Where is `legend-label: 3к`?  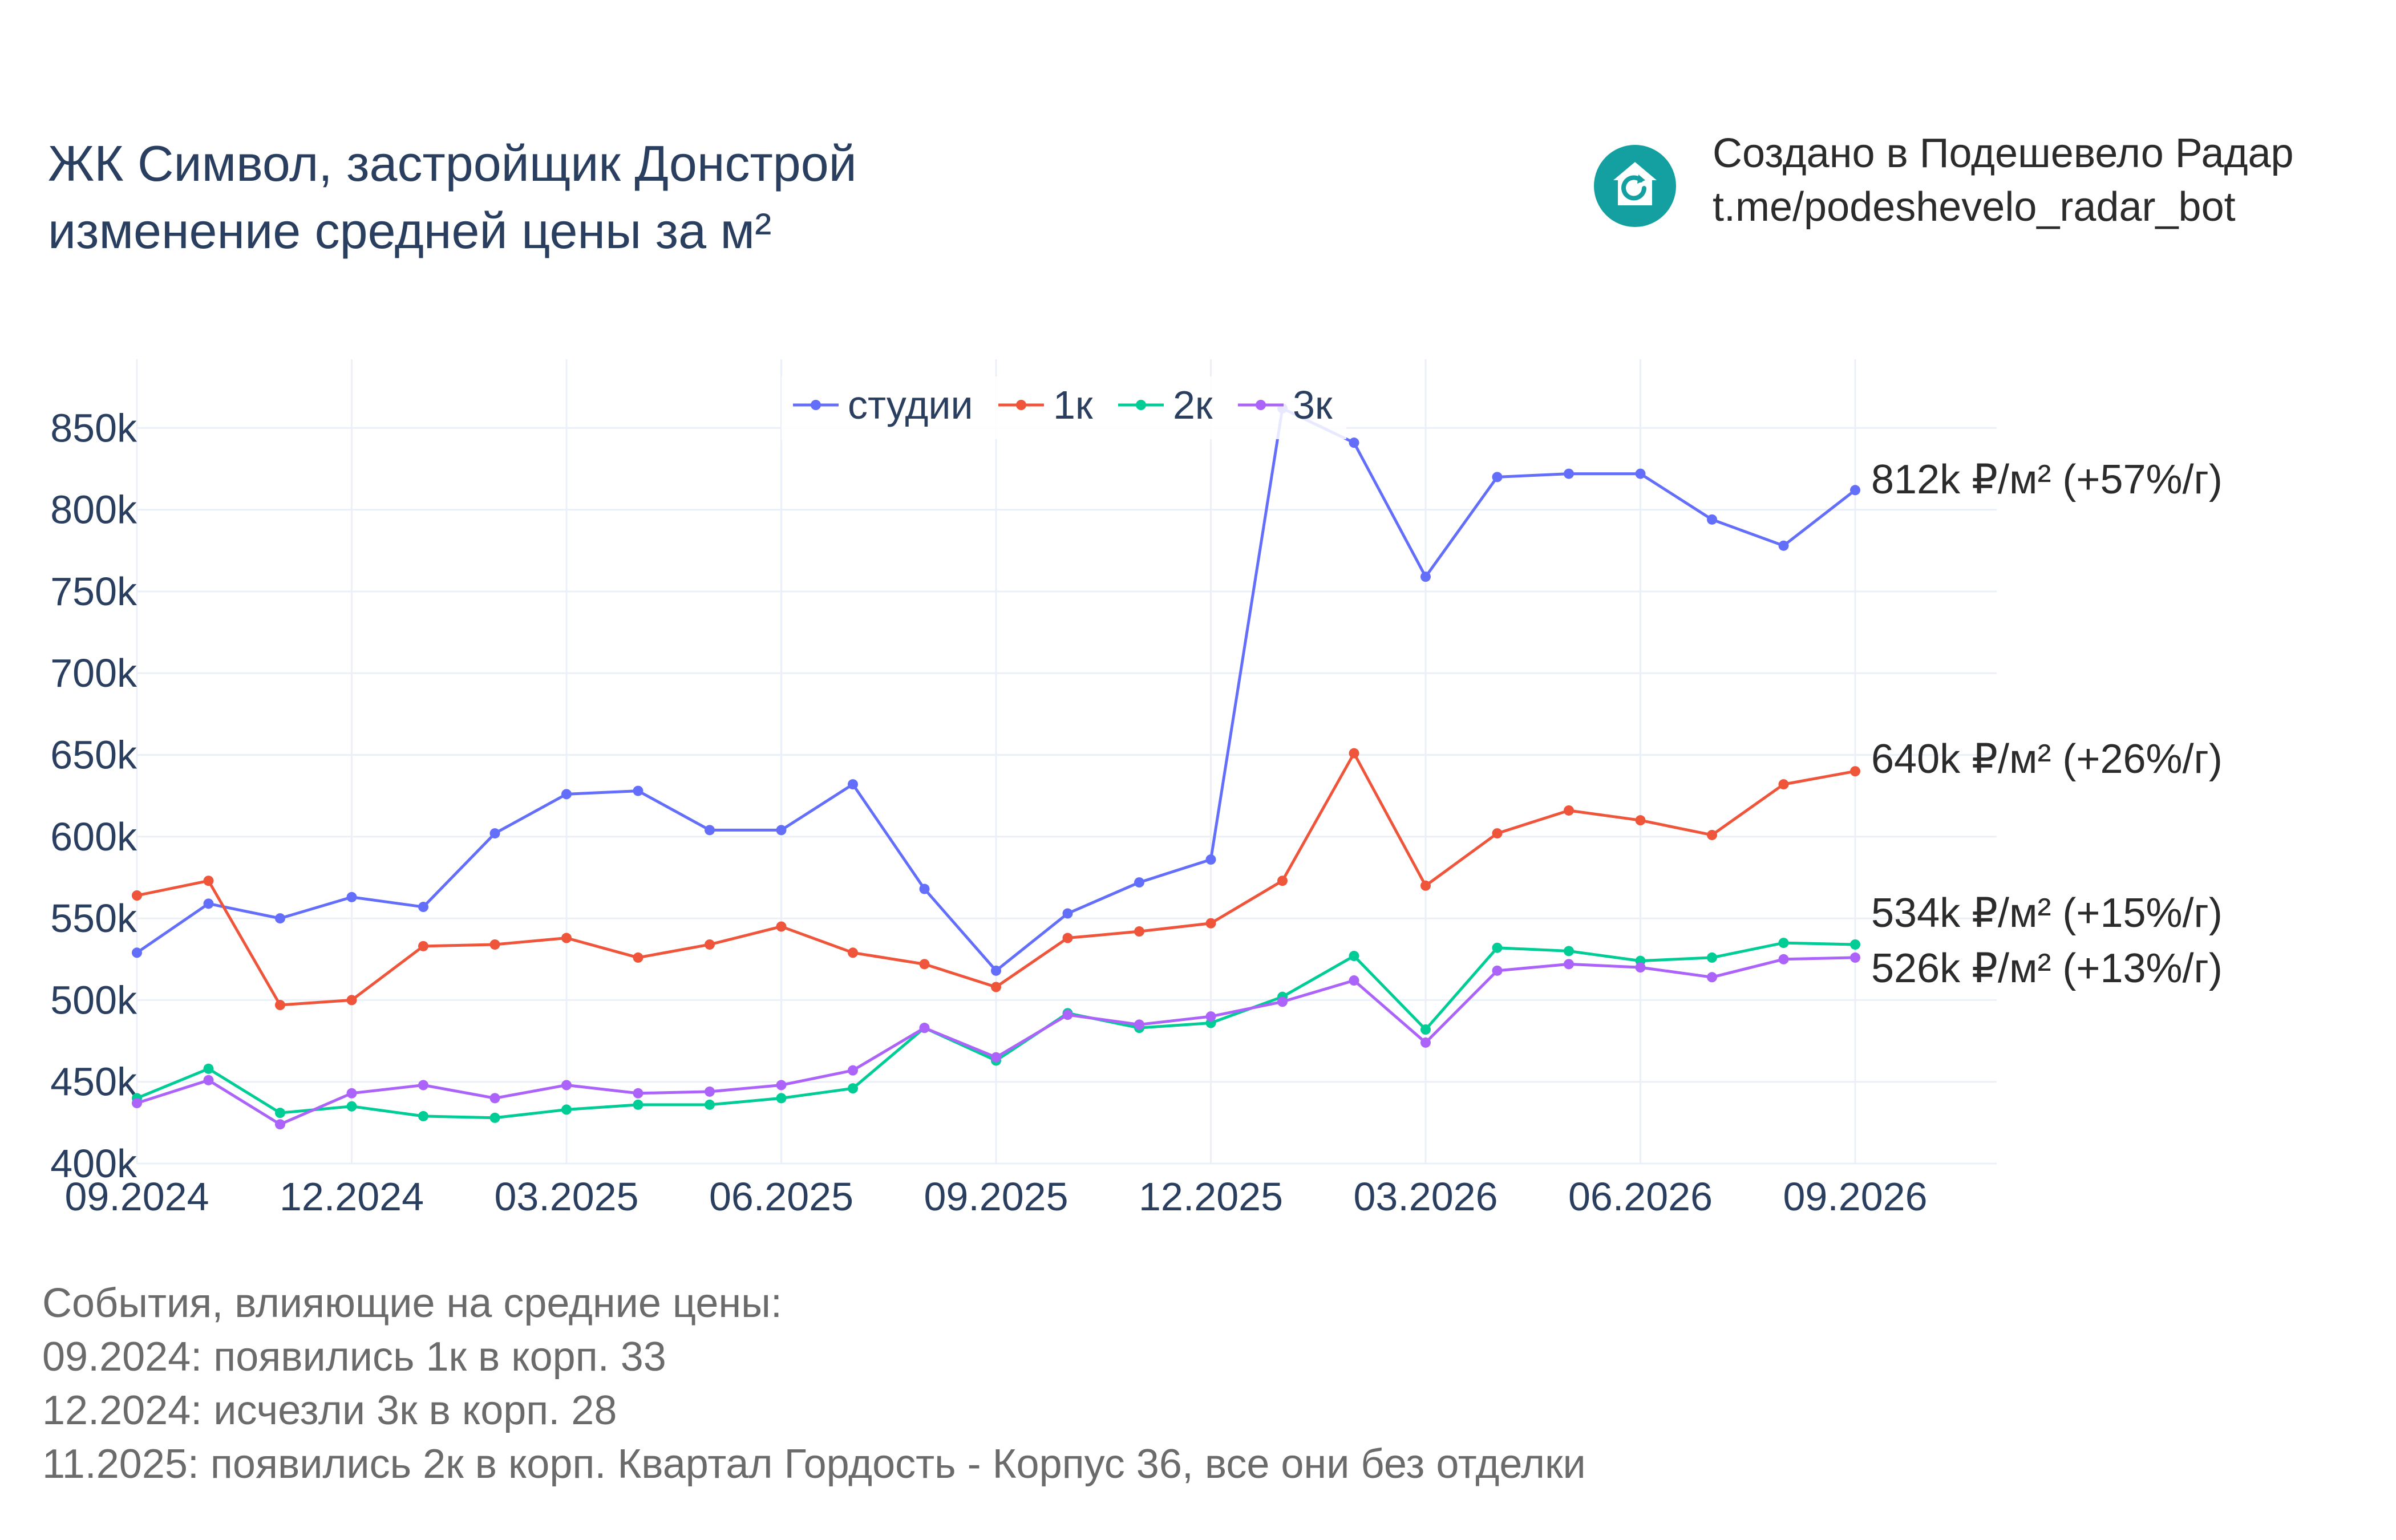 legend-label: 3к is located at coordinates (1313, 405).